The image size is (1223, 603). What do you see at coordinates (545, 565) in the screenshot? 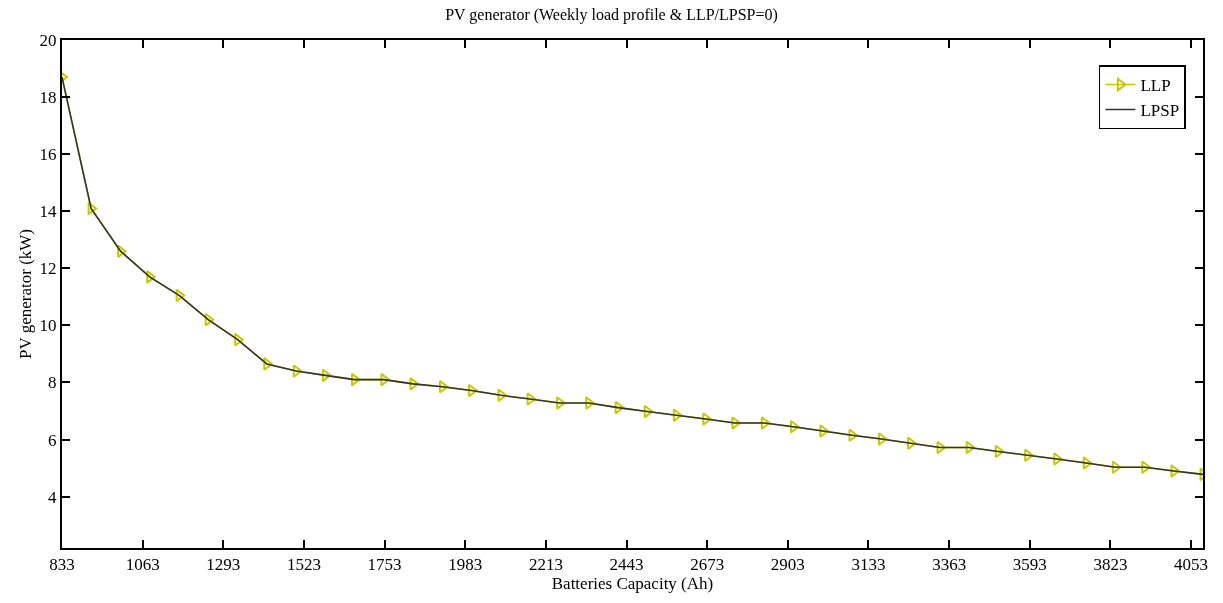
I see `x-tick-label: 2213` at bounding box center [545, 565].